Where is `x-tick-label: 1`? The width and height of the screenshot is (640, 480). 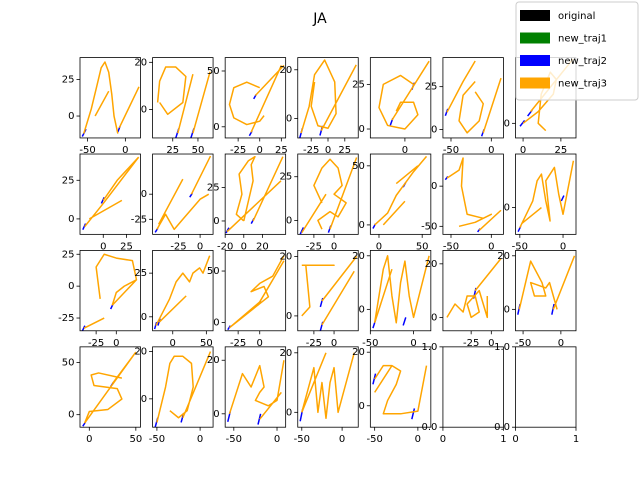
x-tick-label: 1 is located at coordinates (576, 439).